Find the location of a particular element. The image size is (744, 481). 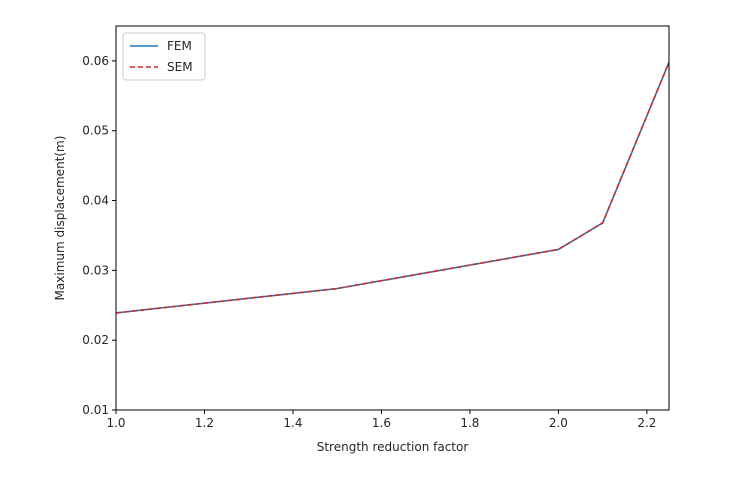

y-tick-label: 0.03 is located at coordinates (95, 270).